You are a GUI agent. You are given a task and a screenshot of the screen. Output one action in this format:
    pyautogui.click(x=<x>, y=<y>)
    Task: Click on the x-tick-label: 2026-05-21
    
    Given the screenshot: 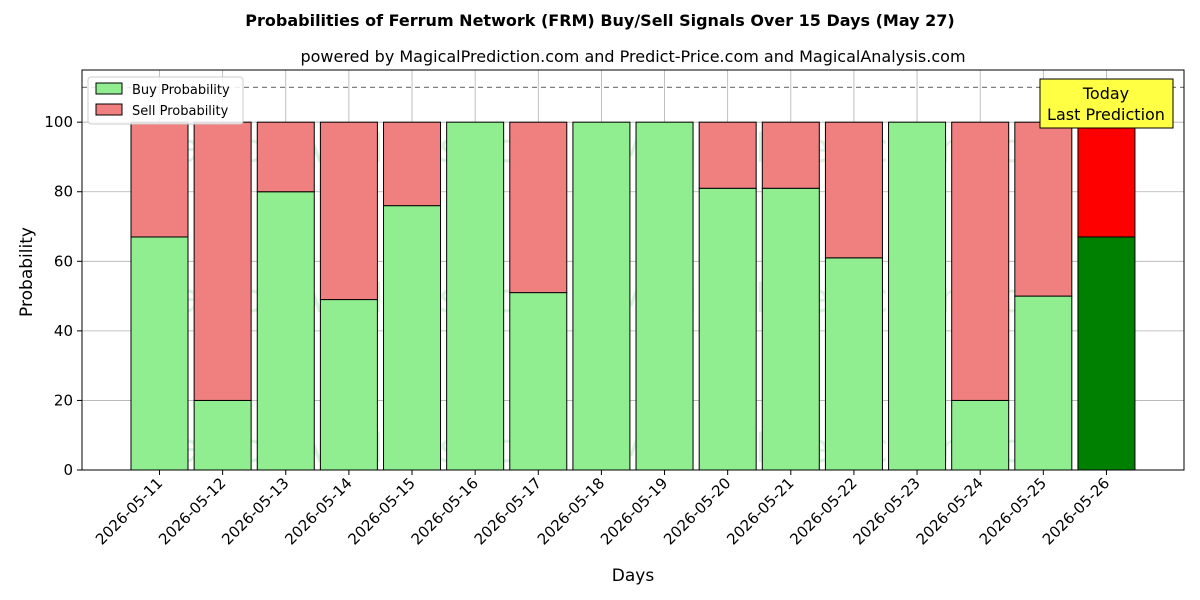 What is the action you would take?
    pyautogui.click(x=760, y=511)
    